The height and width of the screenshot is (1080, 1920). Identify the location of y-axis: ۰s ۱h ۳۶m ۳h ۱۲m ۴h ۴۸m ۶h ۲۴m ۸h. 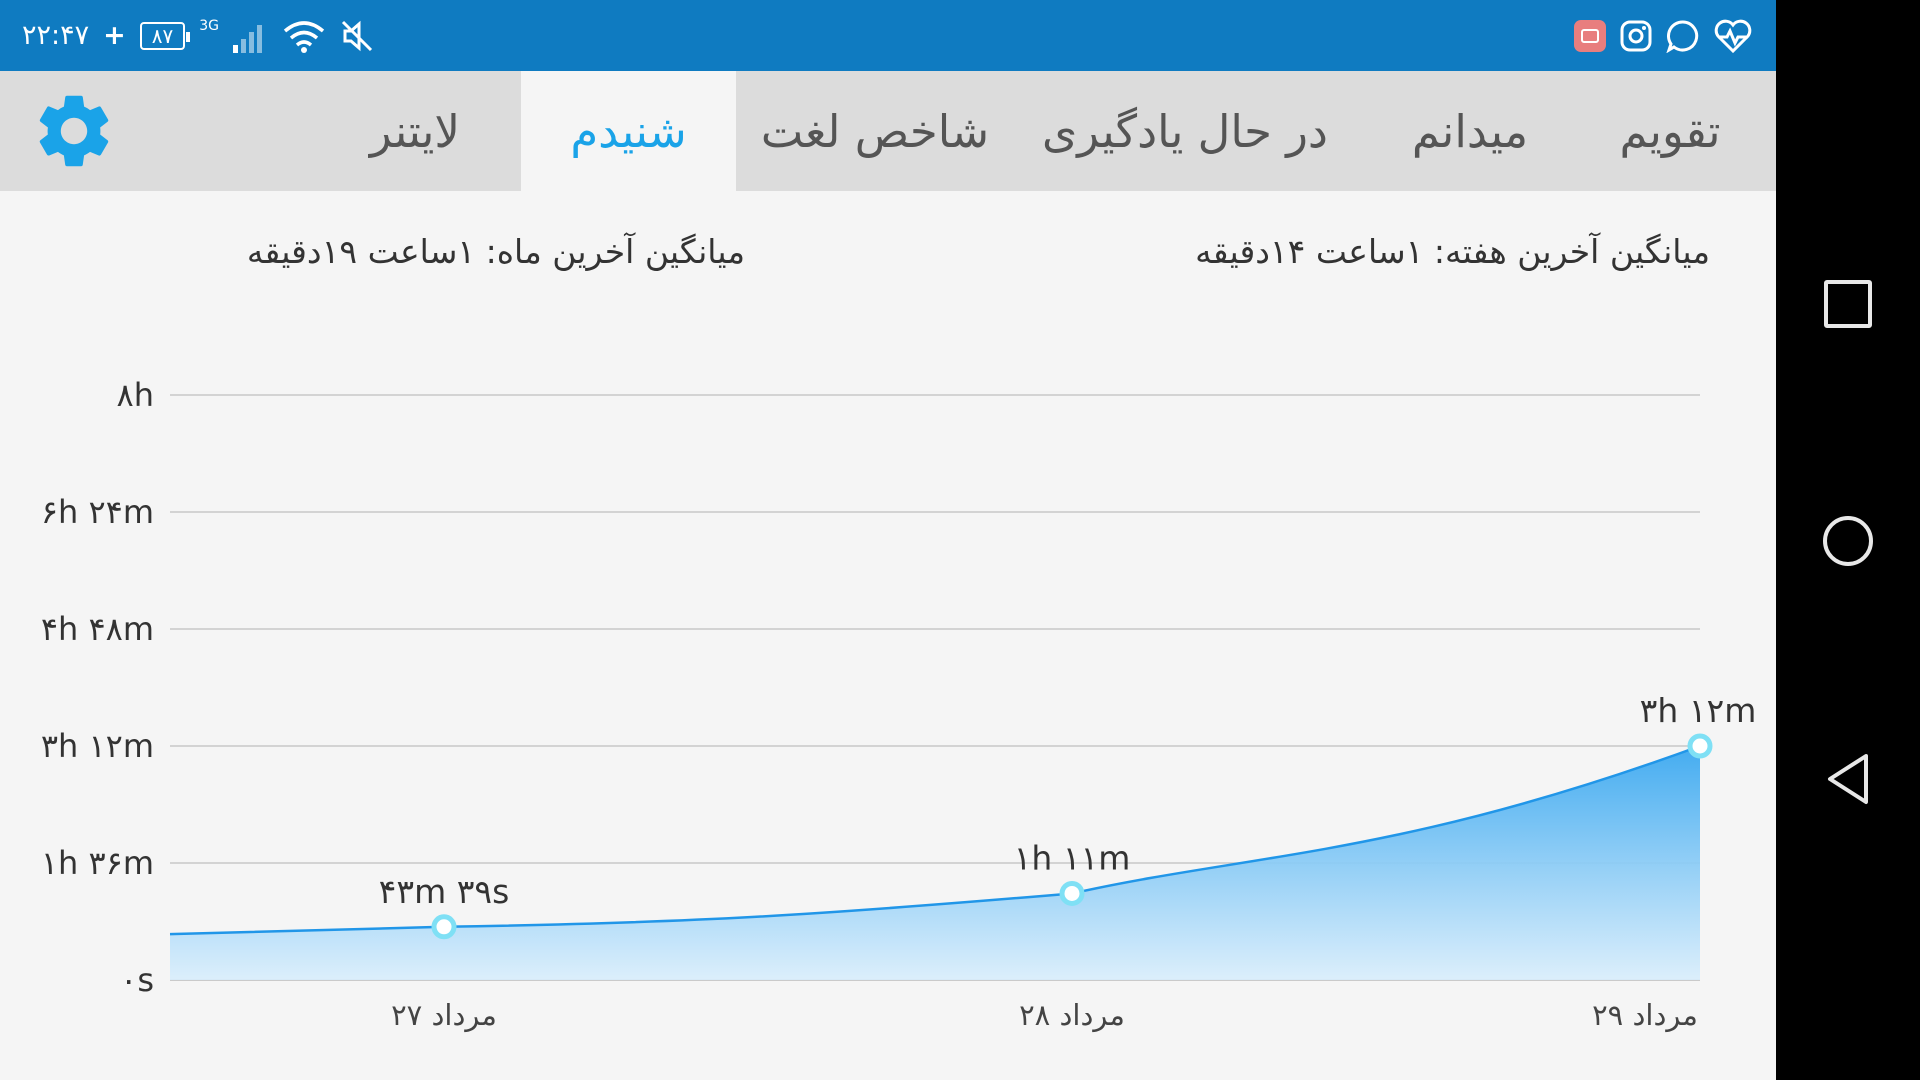
(97, 687).